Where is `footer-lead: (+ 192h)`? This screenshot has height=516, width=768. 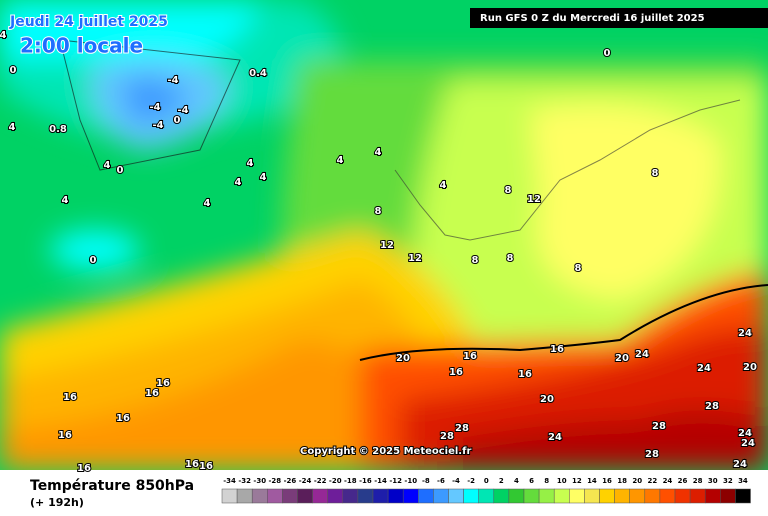 footer-lead: (+ 192h) is located at coordinates (57, 502).